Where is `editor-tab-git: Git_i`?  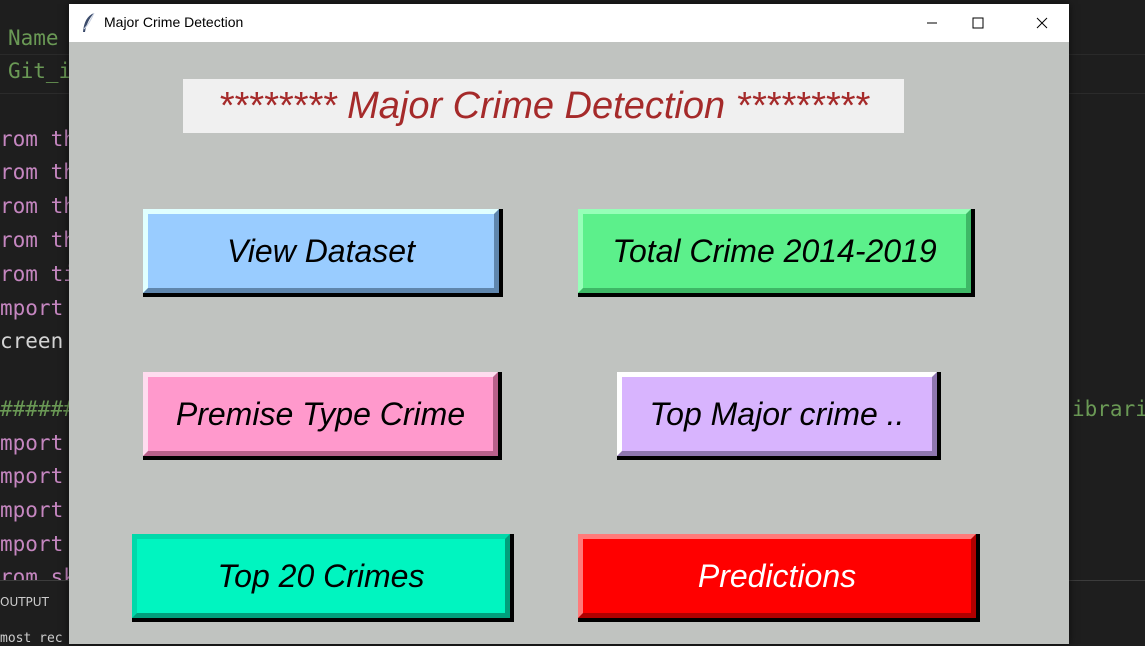
editor-tab-git: Git_i is located at coordinates (40, 71).